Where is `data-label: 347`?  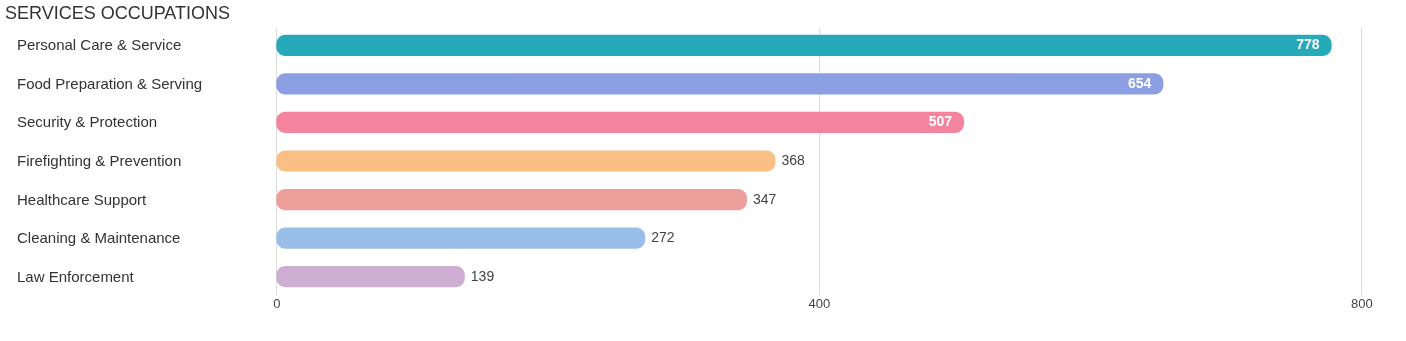
data-label: 347 is located at coordinates (764, 198).